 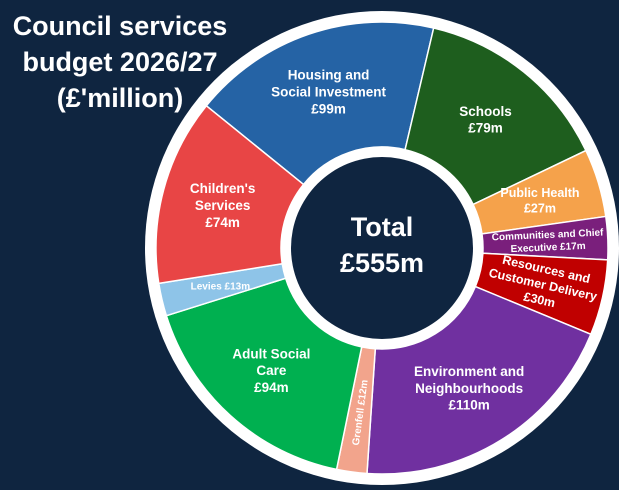 I want to click on slice-label-3: Communities and ChiefExecutive £17m, so click(x=548, y=242).